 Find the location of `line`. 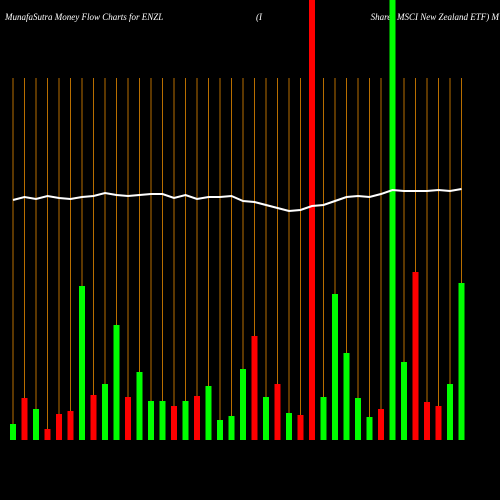

line is located at coordinates (237, 200).